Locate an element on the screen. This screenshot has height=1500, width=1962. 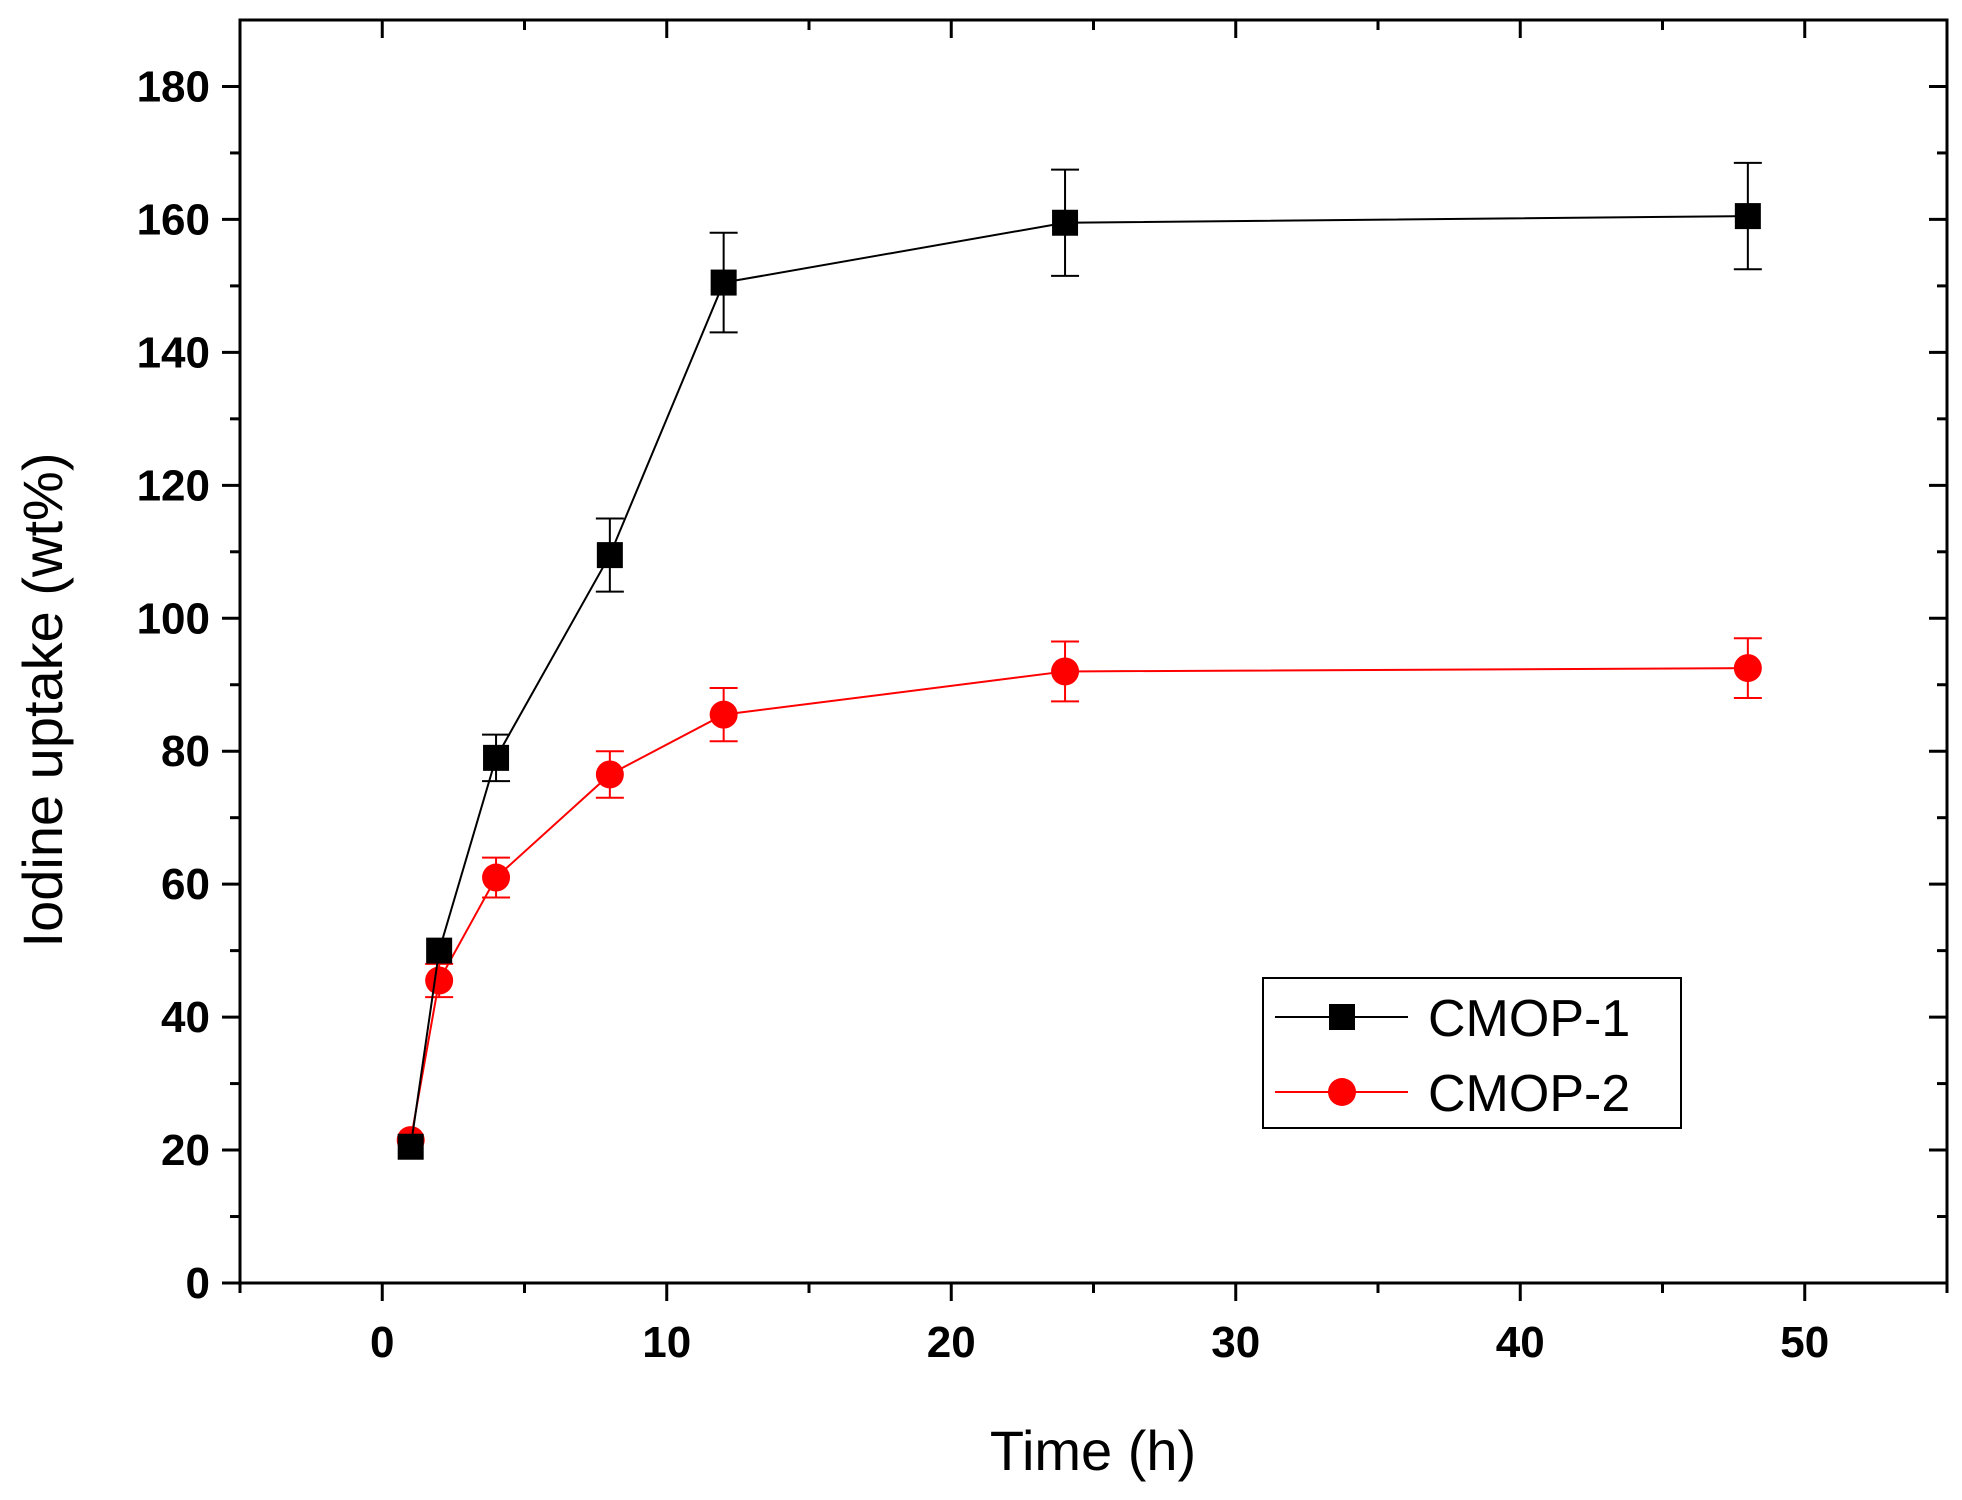
legend-box is located at coordinates (1472, 1053).